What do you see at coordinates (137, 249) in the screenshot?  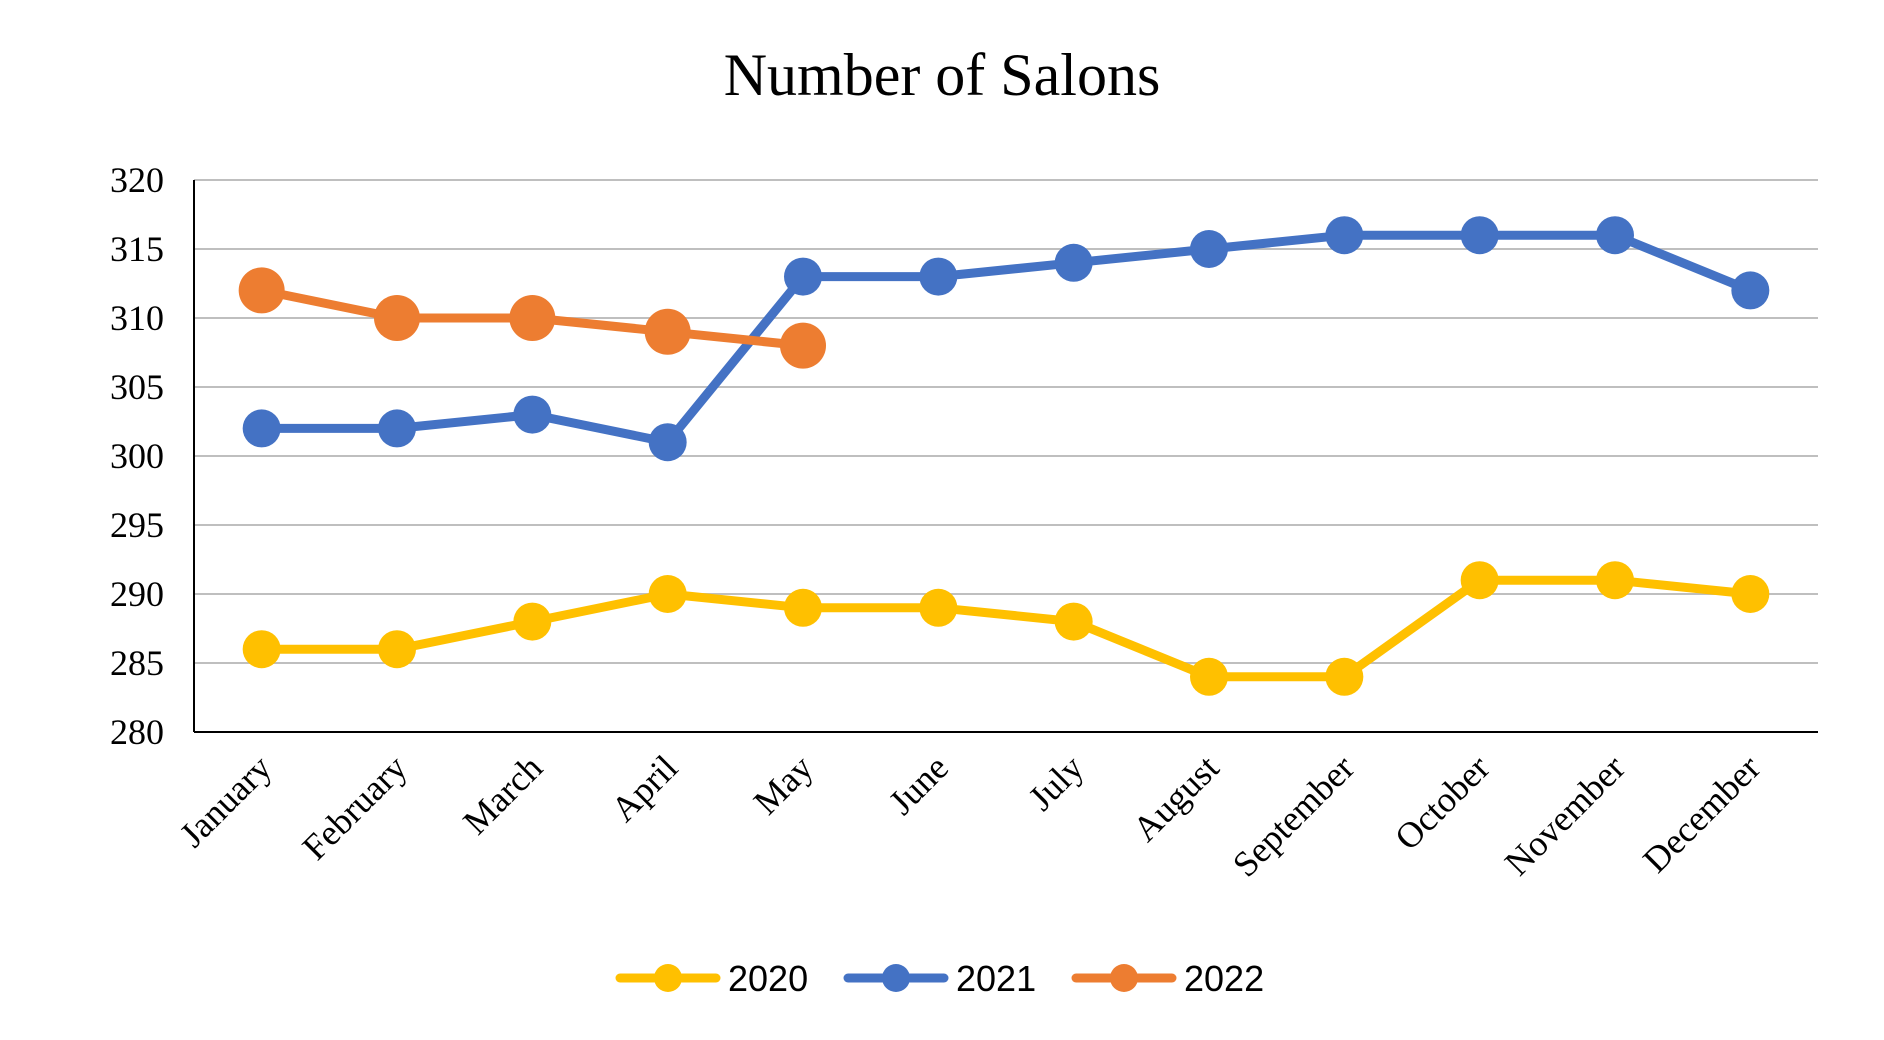 I see `y-tick-label: 315` at bounding box center [137, 249].